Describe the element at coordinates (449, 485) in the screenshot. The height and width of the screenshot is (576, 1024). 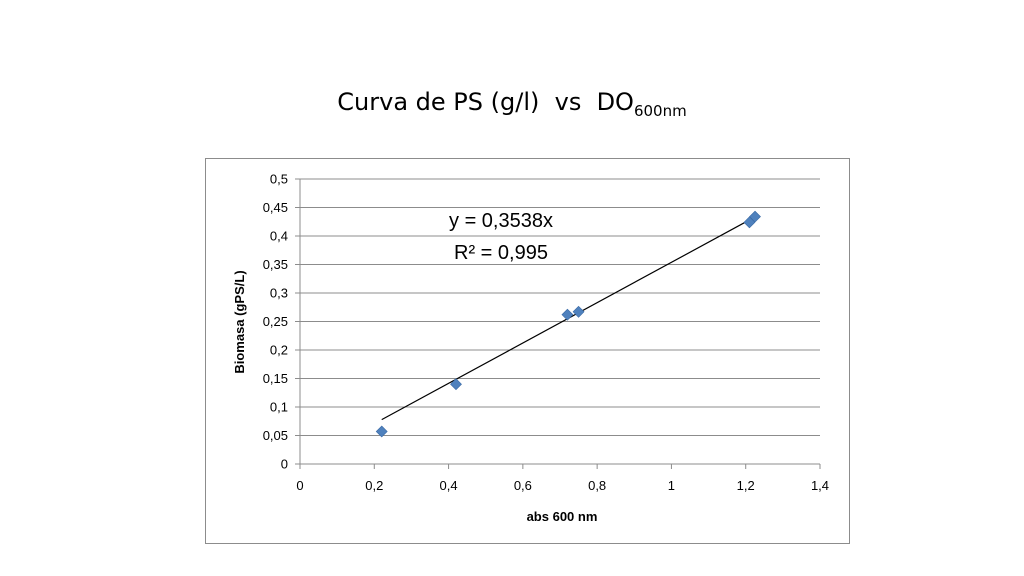
I see `x-tick-label: 0,4` at that location.